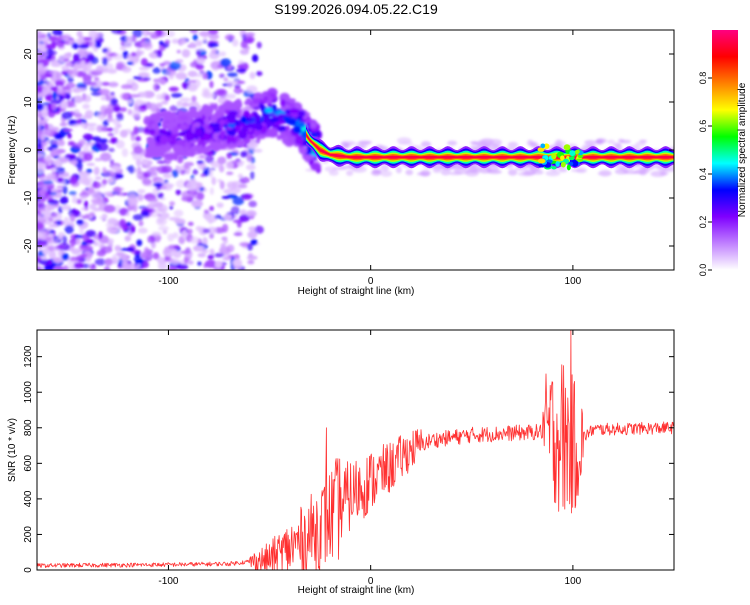  Describe the element at coordinates (28, 245) in the screenshot. I see `y-tick-label: -20` at that location.